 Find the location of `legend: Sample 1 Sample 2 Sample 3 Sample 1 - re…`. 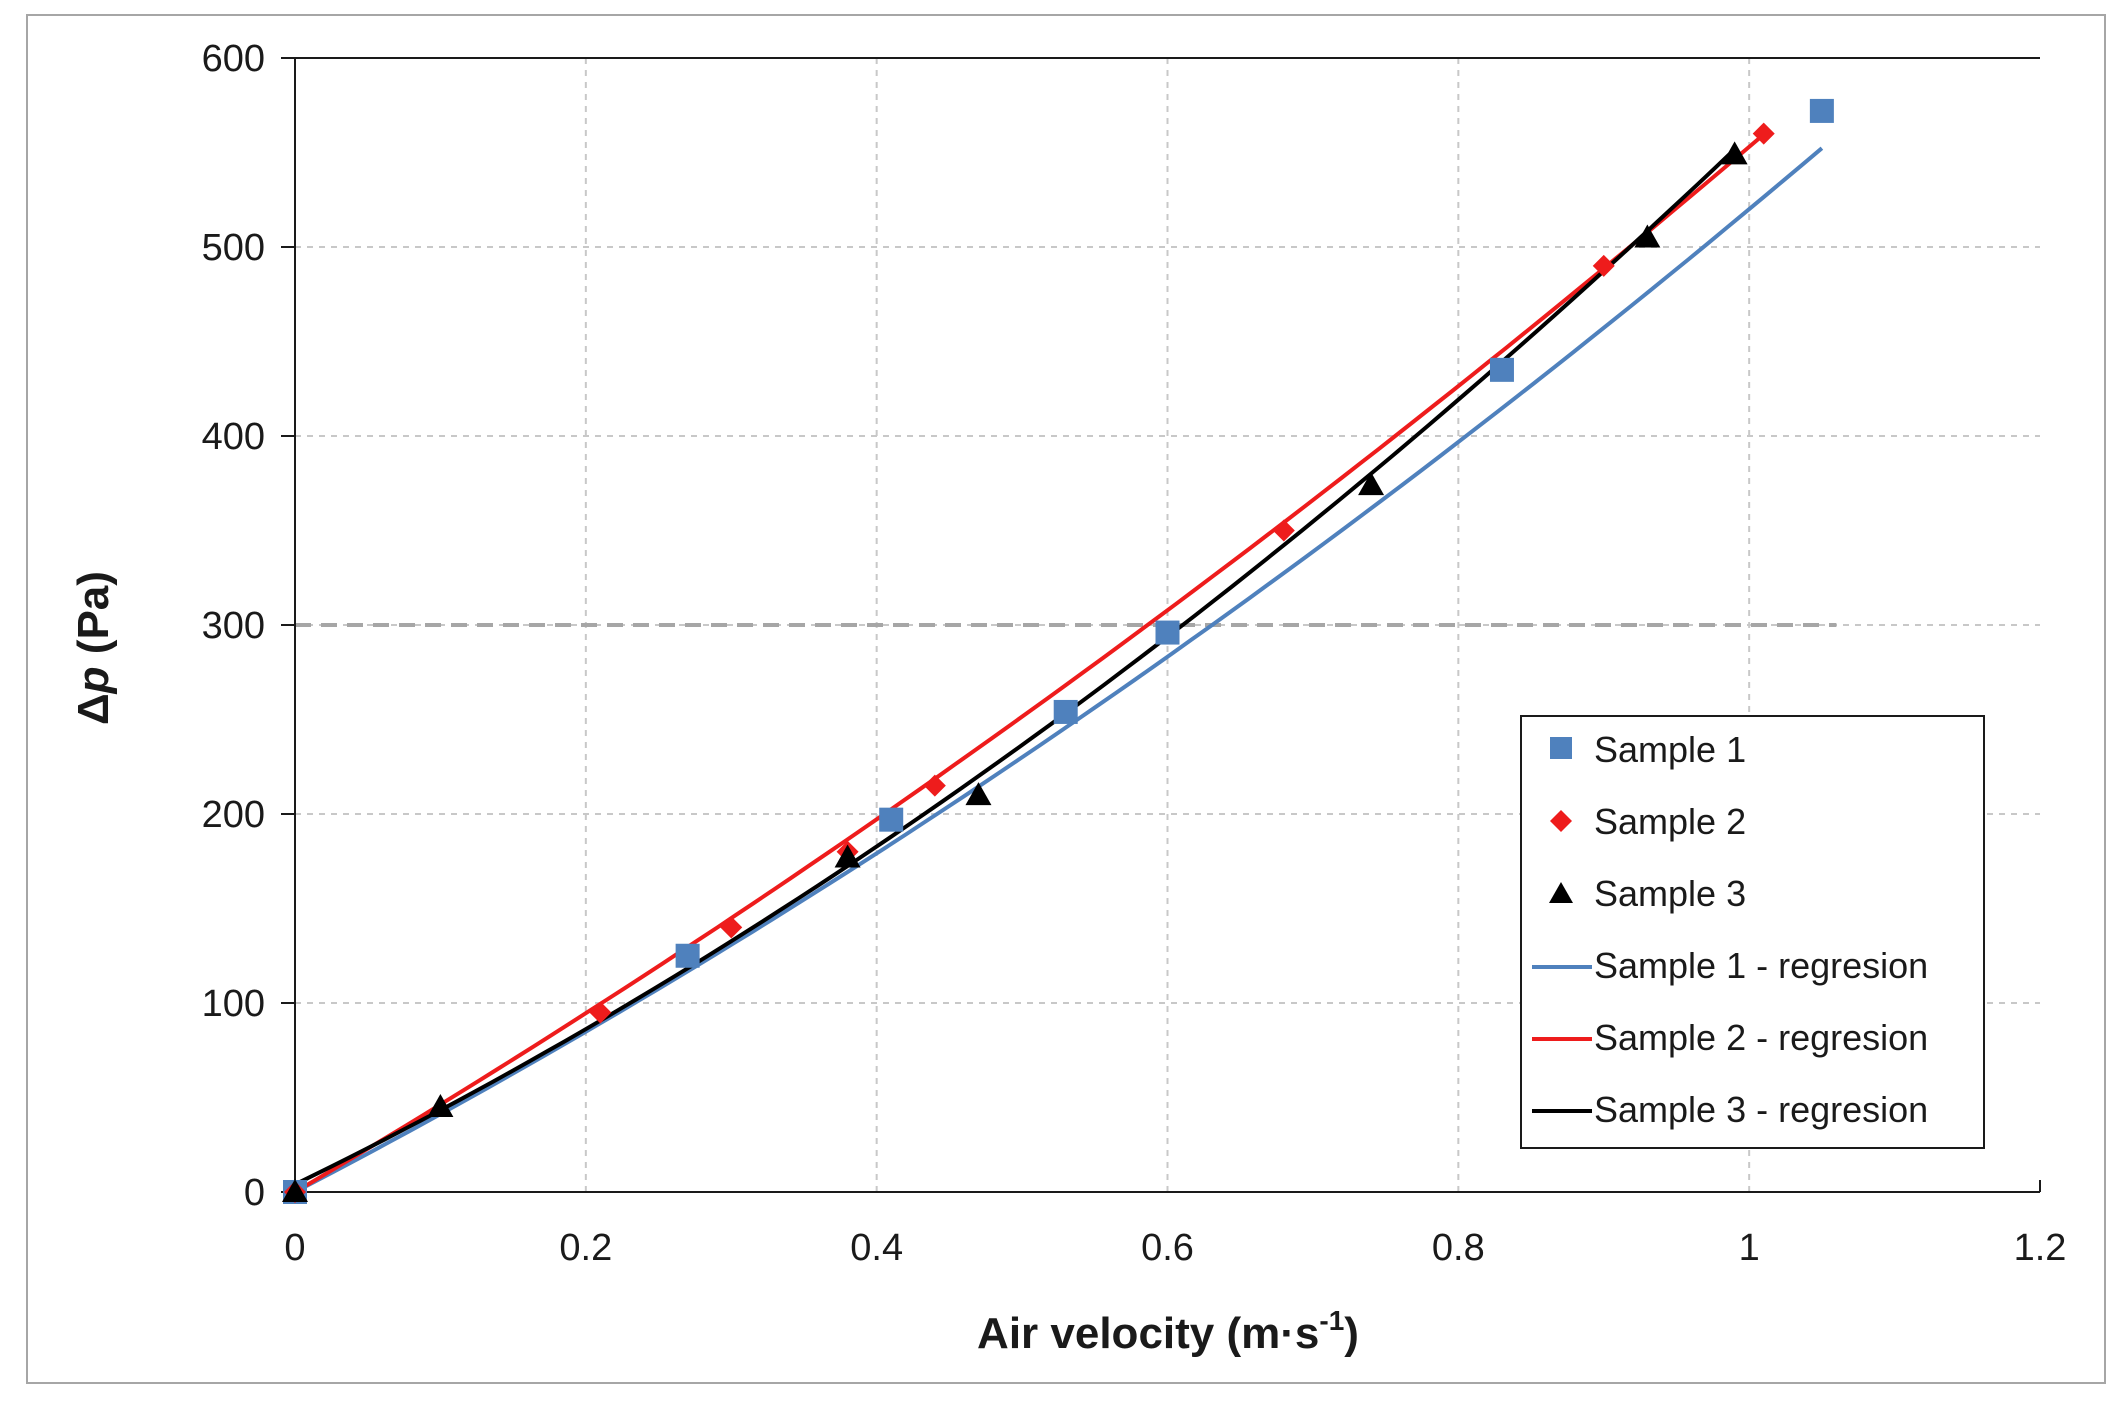

legend: Sample 1 Sample 2 Sample 3 Sample 1 - re… is located at coordinates (1752, 932).